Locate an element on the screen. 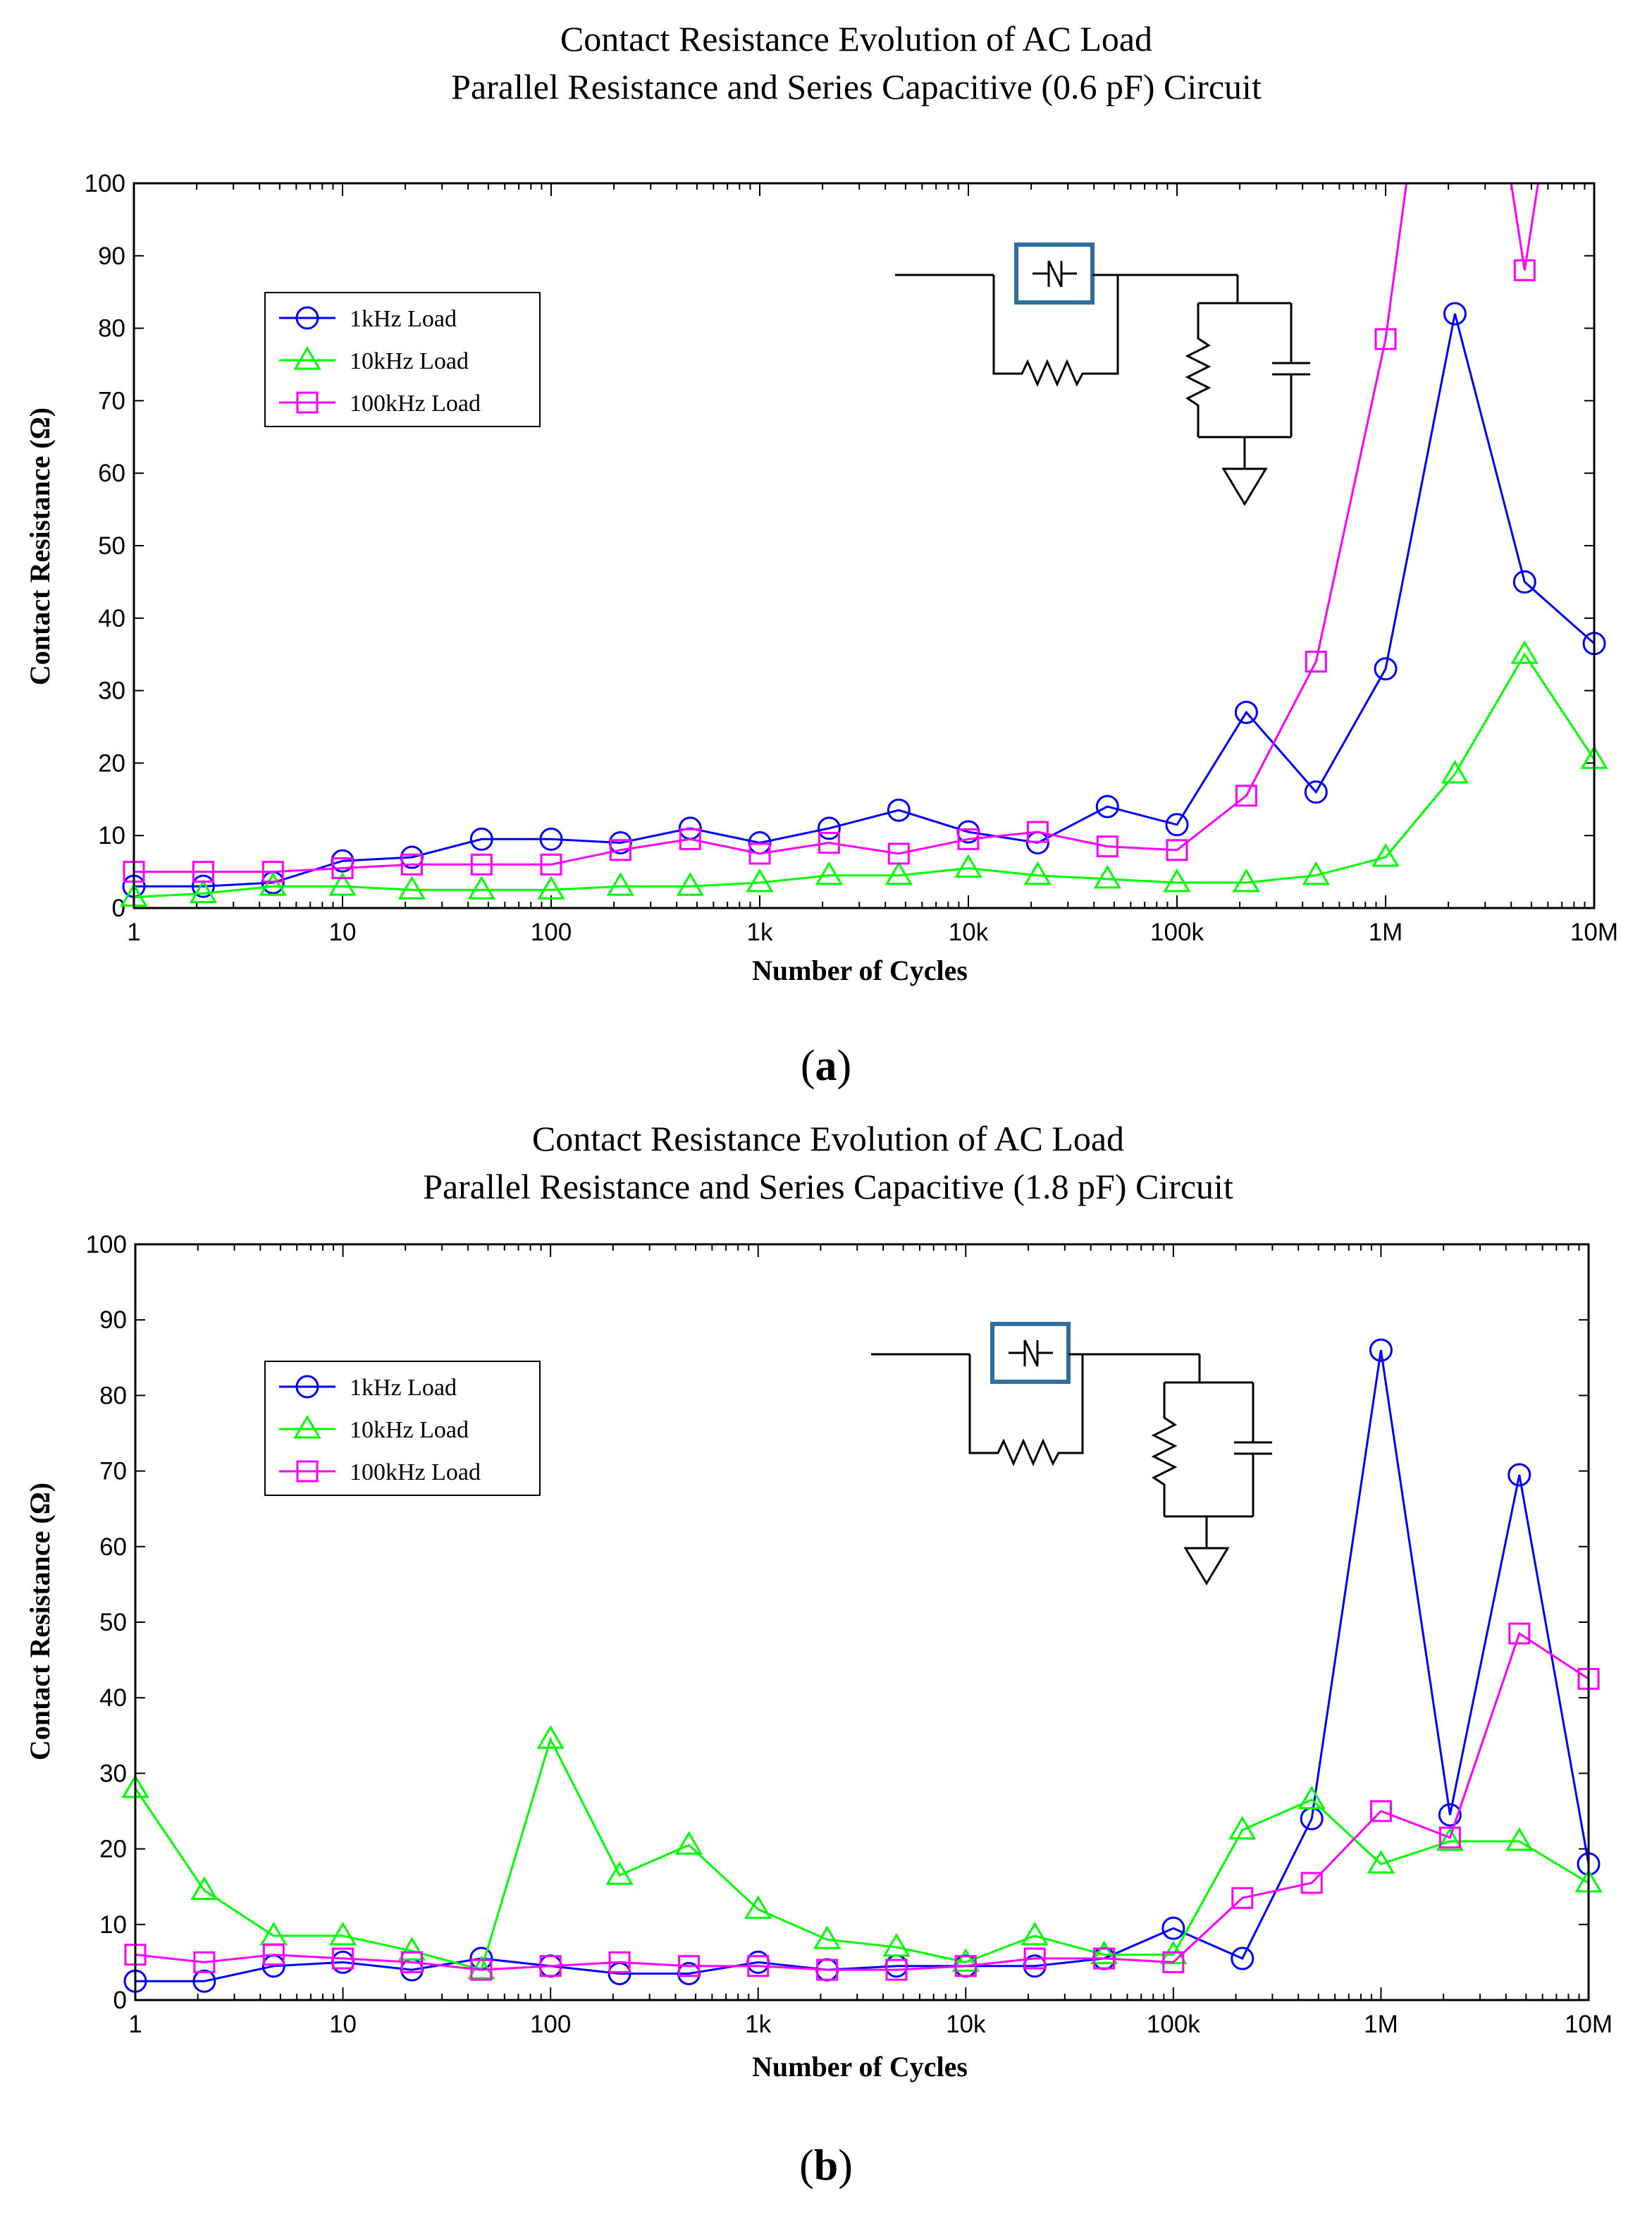 This screenshot has height=2220, width=1652. series-line is located at coordinates (864, 775).